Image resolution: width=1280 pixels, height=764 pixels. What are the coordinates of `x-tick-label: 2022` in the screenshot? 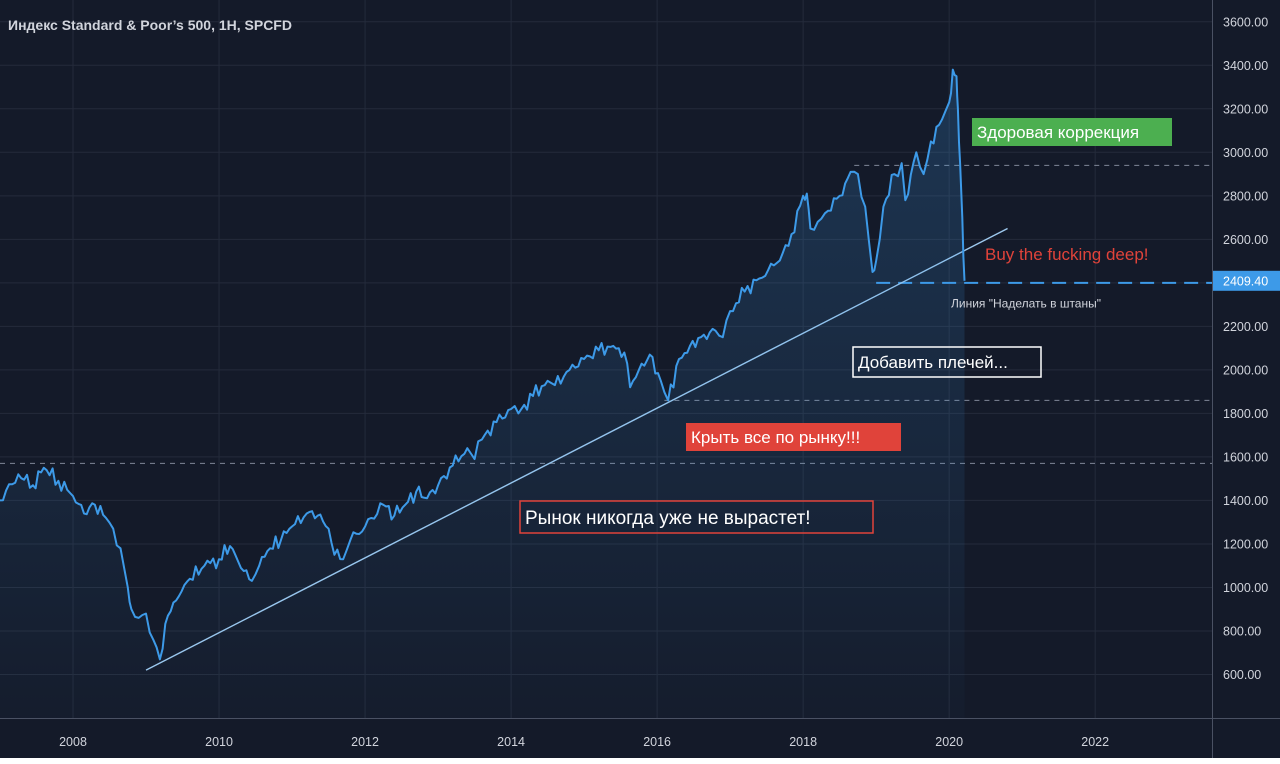 It's located at (1095, 742).